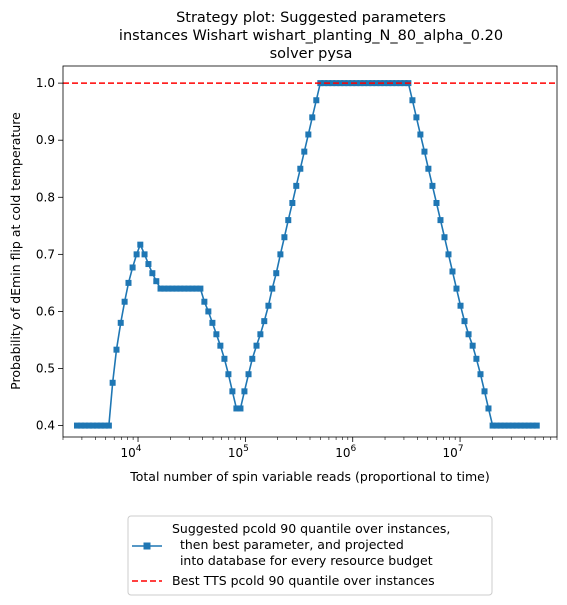 Image resolution: width=567 pixels, height=605 pixels. I want to click on legend-label-suggested-line-3: into database for every resource budget, so click(302, 560).